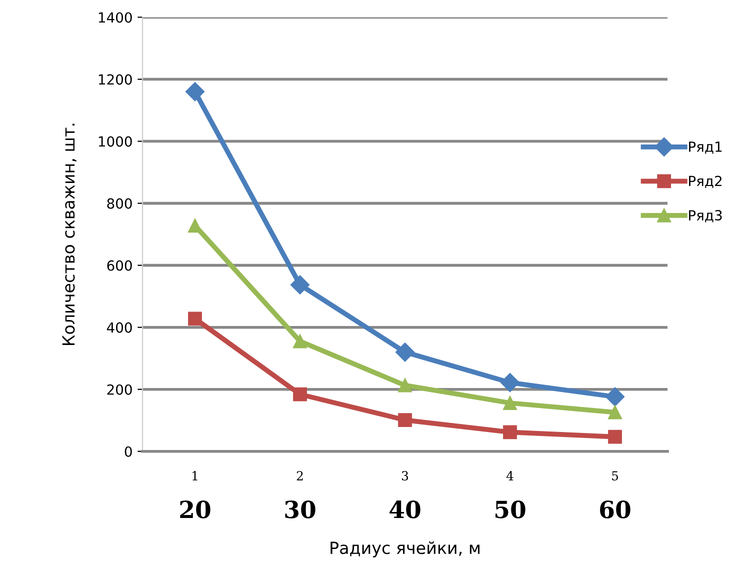 This screenshot has height=575, width=750. What do you see at coordinates (405, 549) in the screenshot?
I see `x-axis-title: Радиус ячейки, м` at bounding box center [405, 549].